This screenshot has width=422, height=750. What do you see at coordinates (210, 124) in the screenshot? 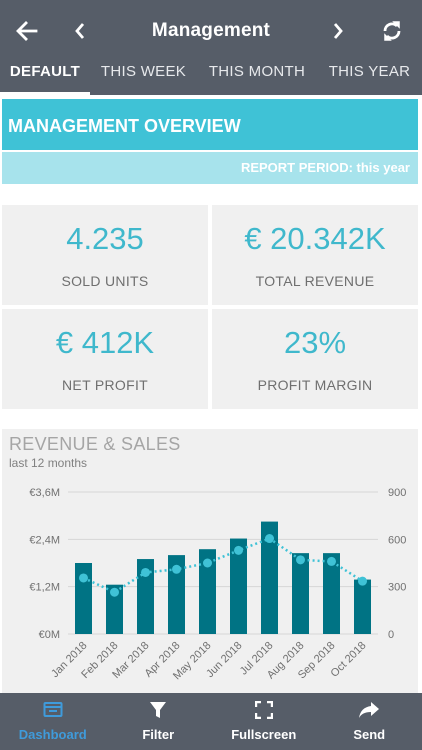
I see `overview-heading: MANAGEMENT OVERVIEW` at bounding box center [210, 124].